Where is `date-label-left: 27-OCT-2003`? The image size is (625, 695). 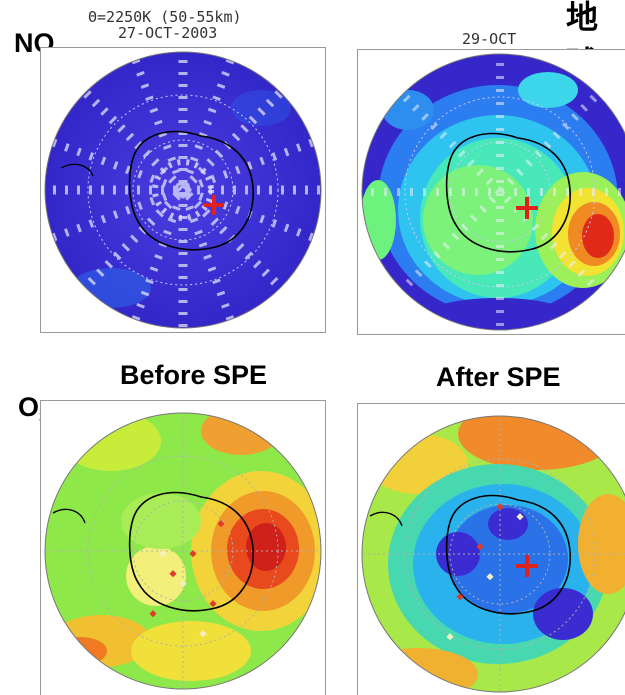 date-label-left: 27-OCT-2003 is located at coordinates (168, 33).